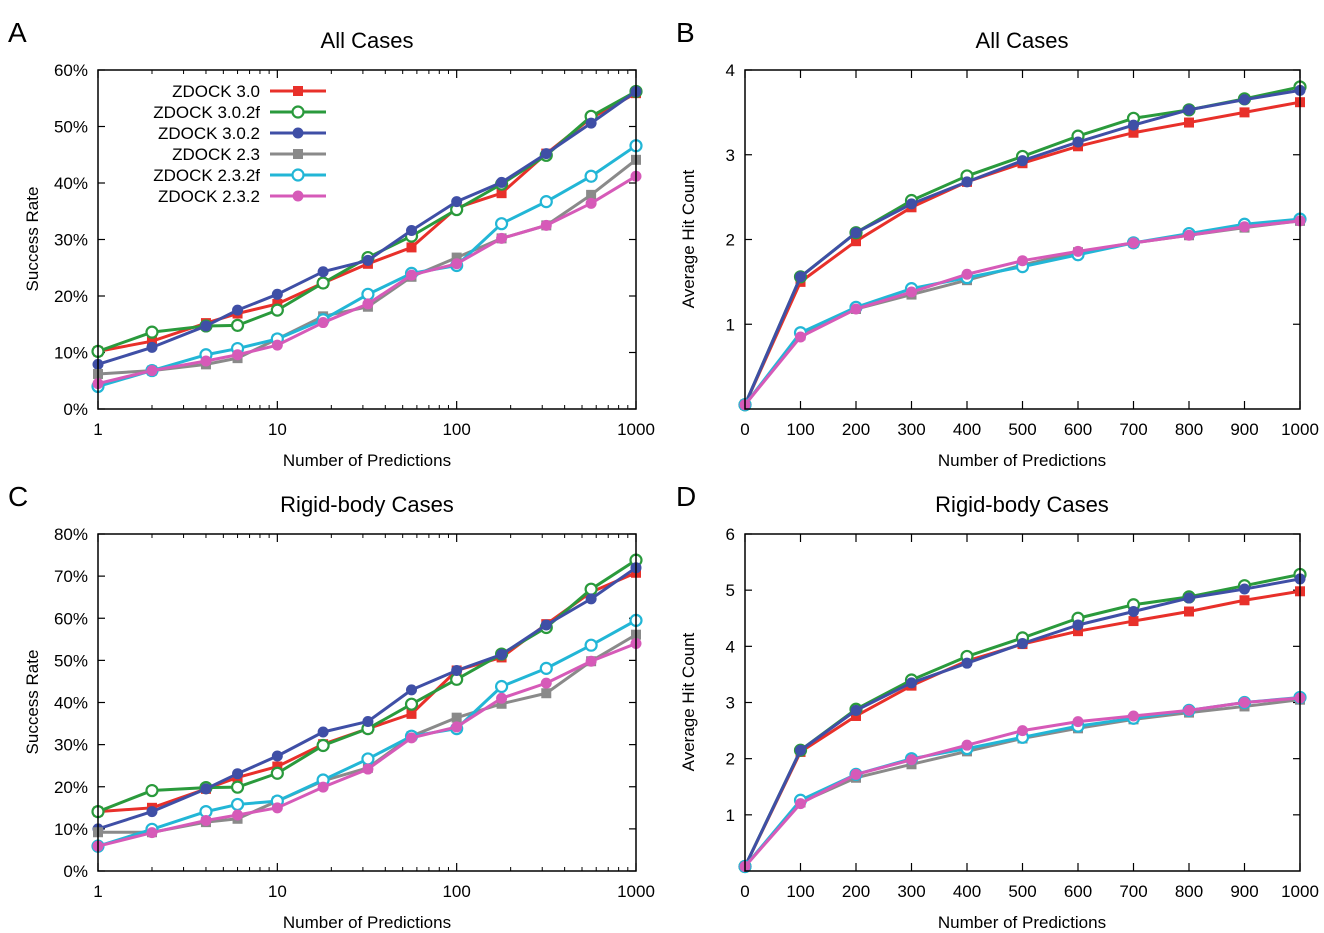 The height and width of the screenshot is (933, 1324). Describe the element at coordinates (277, 429) in the screenshot. I see `panel-a-x-tick-label: 10` at that location.